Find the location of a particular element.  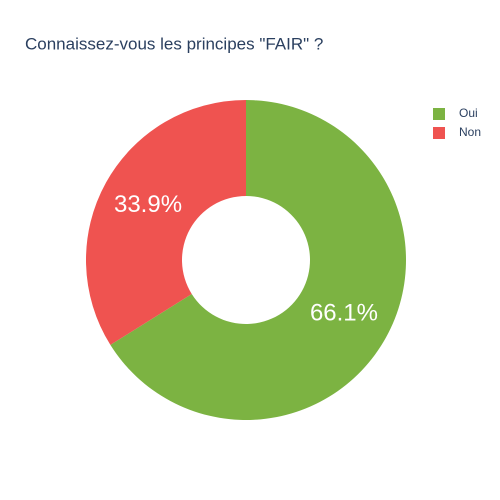

chart-title: Connaissez-vous les principes "FAIR" ? is located at coordinates (174, 43).